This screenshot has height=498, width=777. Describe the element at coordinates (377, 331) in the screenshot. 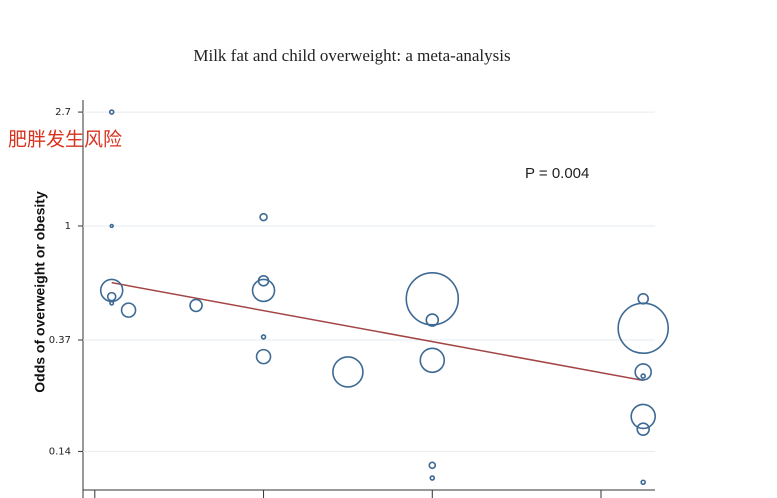

I see `fit-line` at that location.